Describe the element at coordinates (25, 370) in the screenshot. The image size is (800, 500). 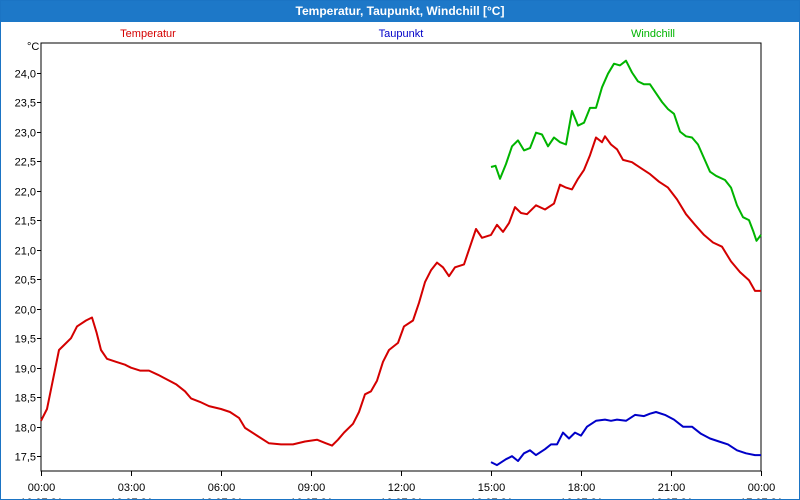
I see `y-tick-label: 19,0` at that location.